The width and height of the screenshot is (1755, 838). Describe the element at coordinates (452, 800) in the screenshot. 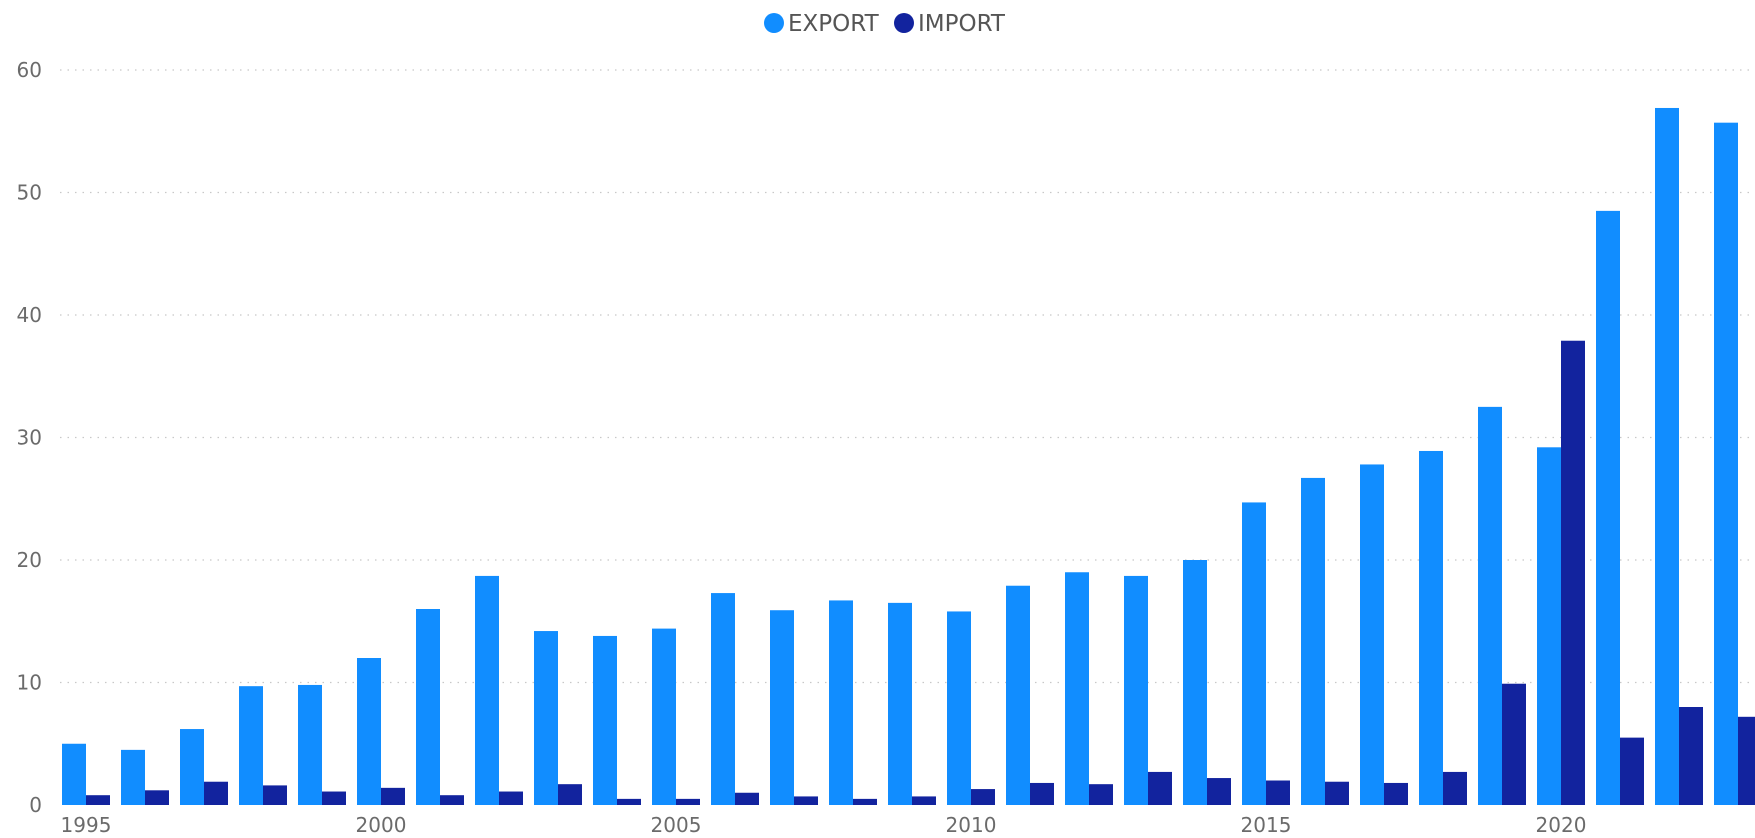

I see `bar-import-2001` at that location.